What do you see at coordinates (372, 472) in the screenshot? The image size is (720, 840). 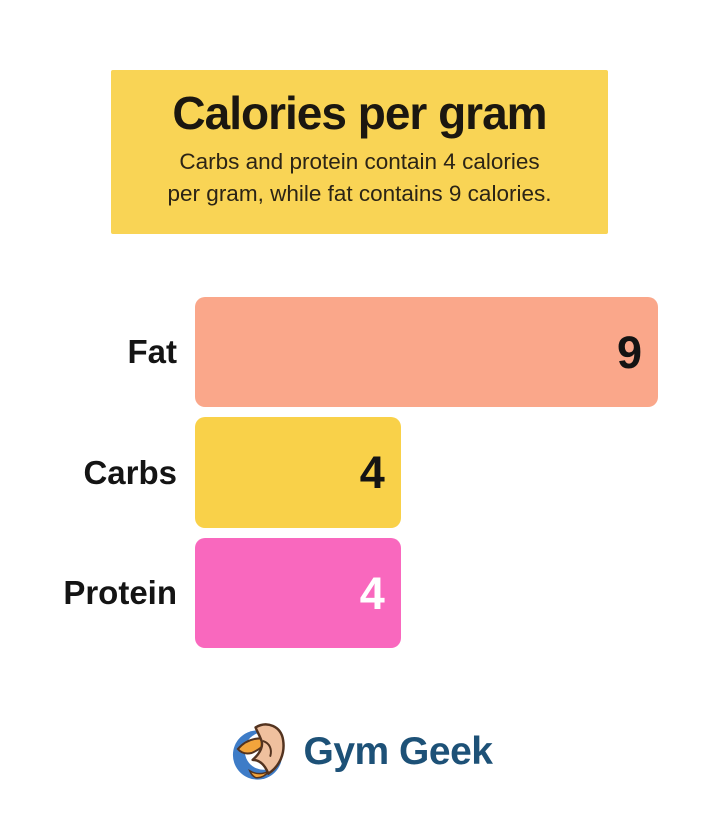 I see `value-label-carbs: 4` at bounding box center [372, 472].